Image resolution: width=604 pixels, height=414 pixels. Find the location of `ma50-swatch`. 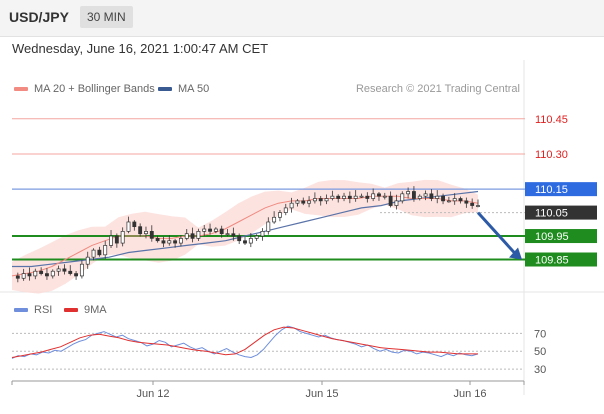

ma50-swatch is located at coordinates (165, 89).